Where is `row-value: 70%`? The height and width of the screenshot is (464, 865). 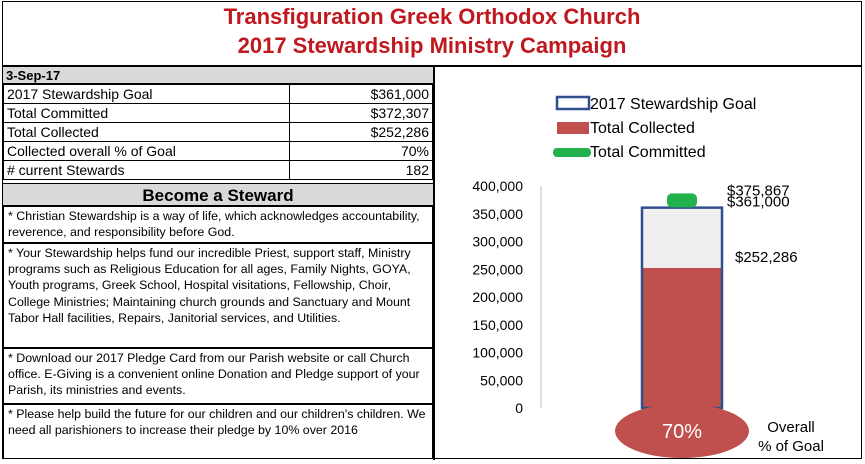
row-value: 70% is located at coordinates (361, 151).